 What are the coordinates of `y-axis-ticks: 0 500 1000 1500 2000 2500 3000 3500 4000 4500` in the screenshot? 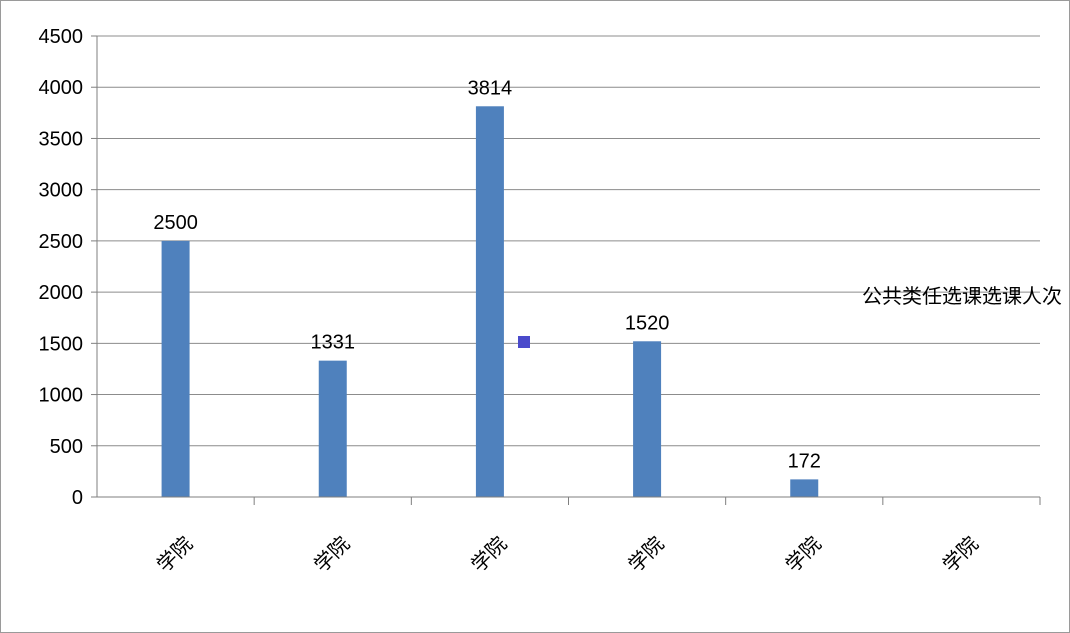 It's located at (68, 267).